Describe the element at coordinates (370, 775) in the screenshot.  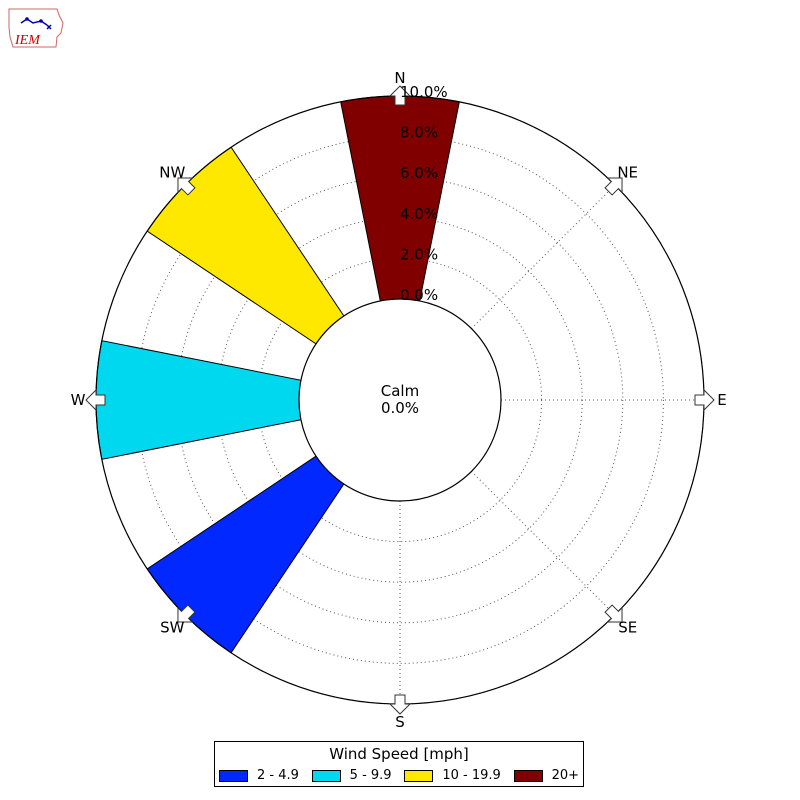
I see `legend-label: 5 - 9.9` at that location.